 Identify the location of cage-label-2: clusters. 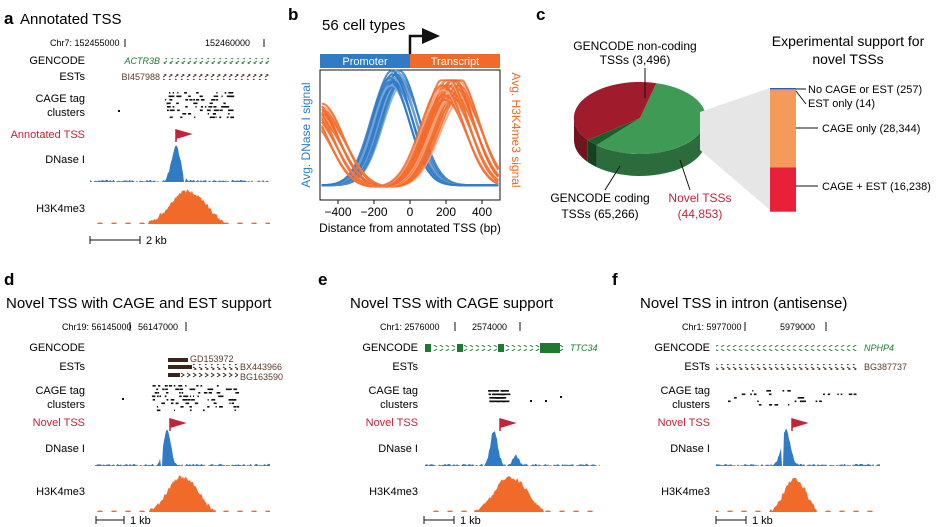
(399, 405).